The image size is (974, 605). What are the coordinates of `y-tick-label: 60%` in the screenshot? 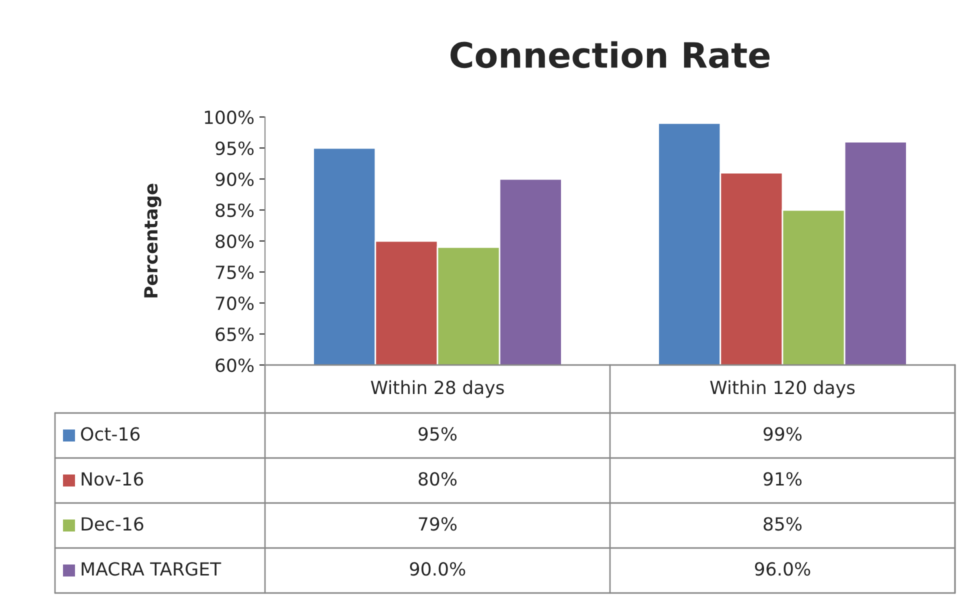 It's located at (235, 365).